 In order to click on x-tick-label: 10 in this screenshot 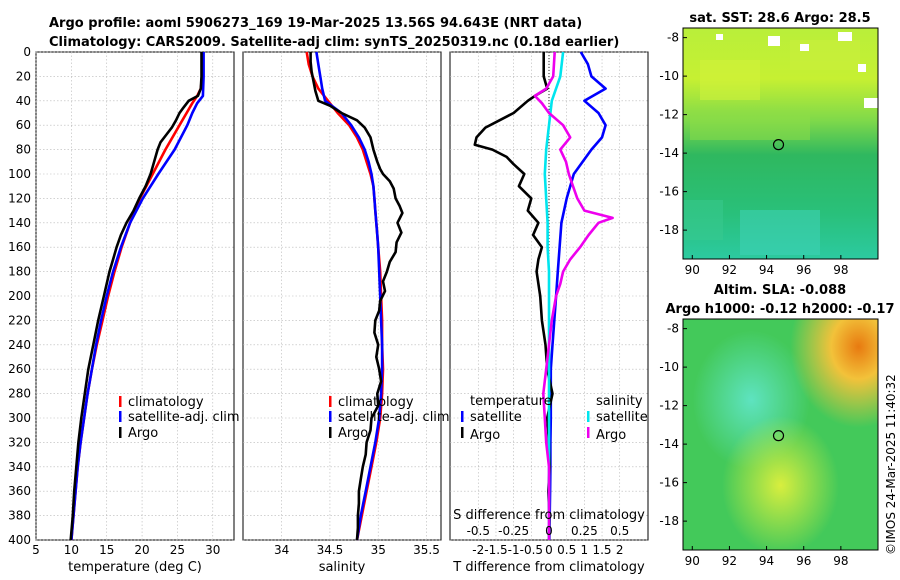, I will do `click(71, 550)`.